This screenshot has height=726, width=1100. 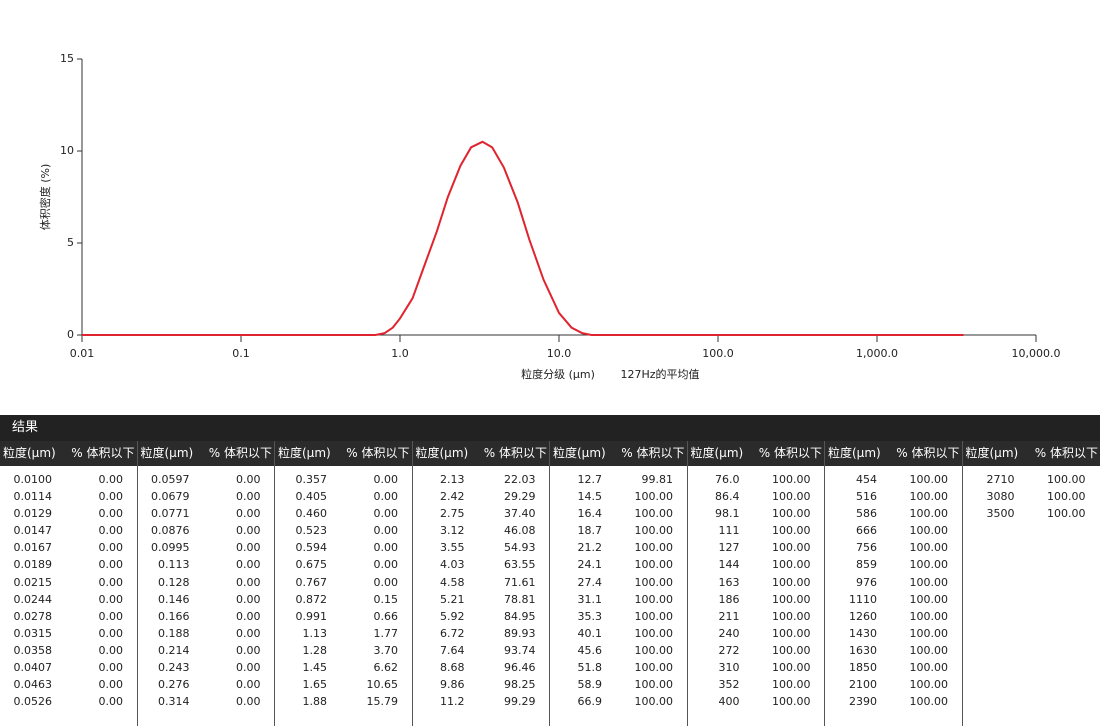 What do you see at coordinates (68, 530) in the screenshot?
I see `table-row: 0.0147 0.00` at bounding box center [68, 530].